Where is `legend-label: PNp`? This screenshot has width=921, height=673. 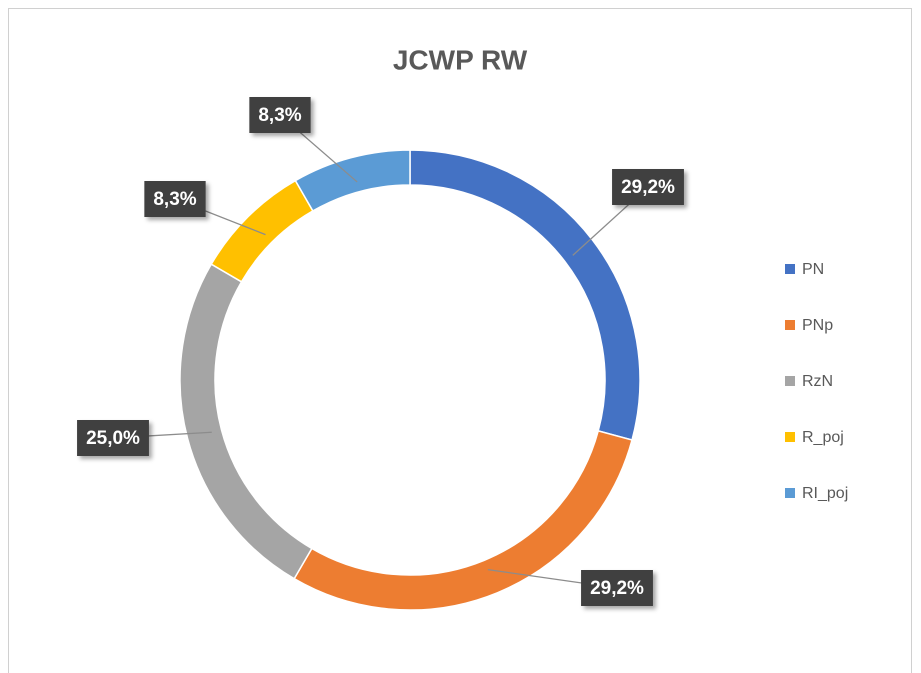 legend-label: PNp is located at coordinates (817, 325).